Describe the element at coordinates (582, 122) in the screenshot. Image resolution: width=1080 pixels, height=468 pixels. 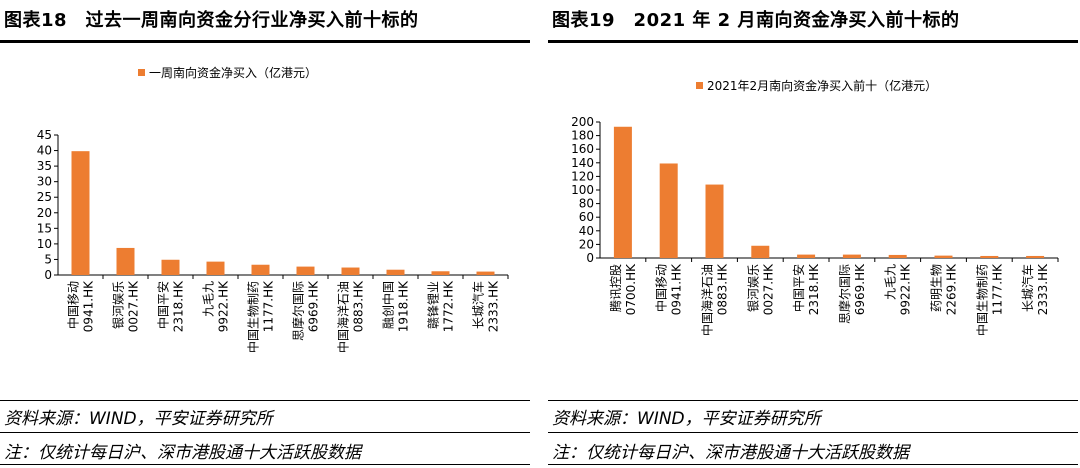
I see `y-tick-label: 200` at that location.